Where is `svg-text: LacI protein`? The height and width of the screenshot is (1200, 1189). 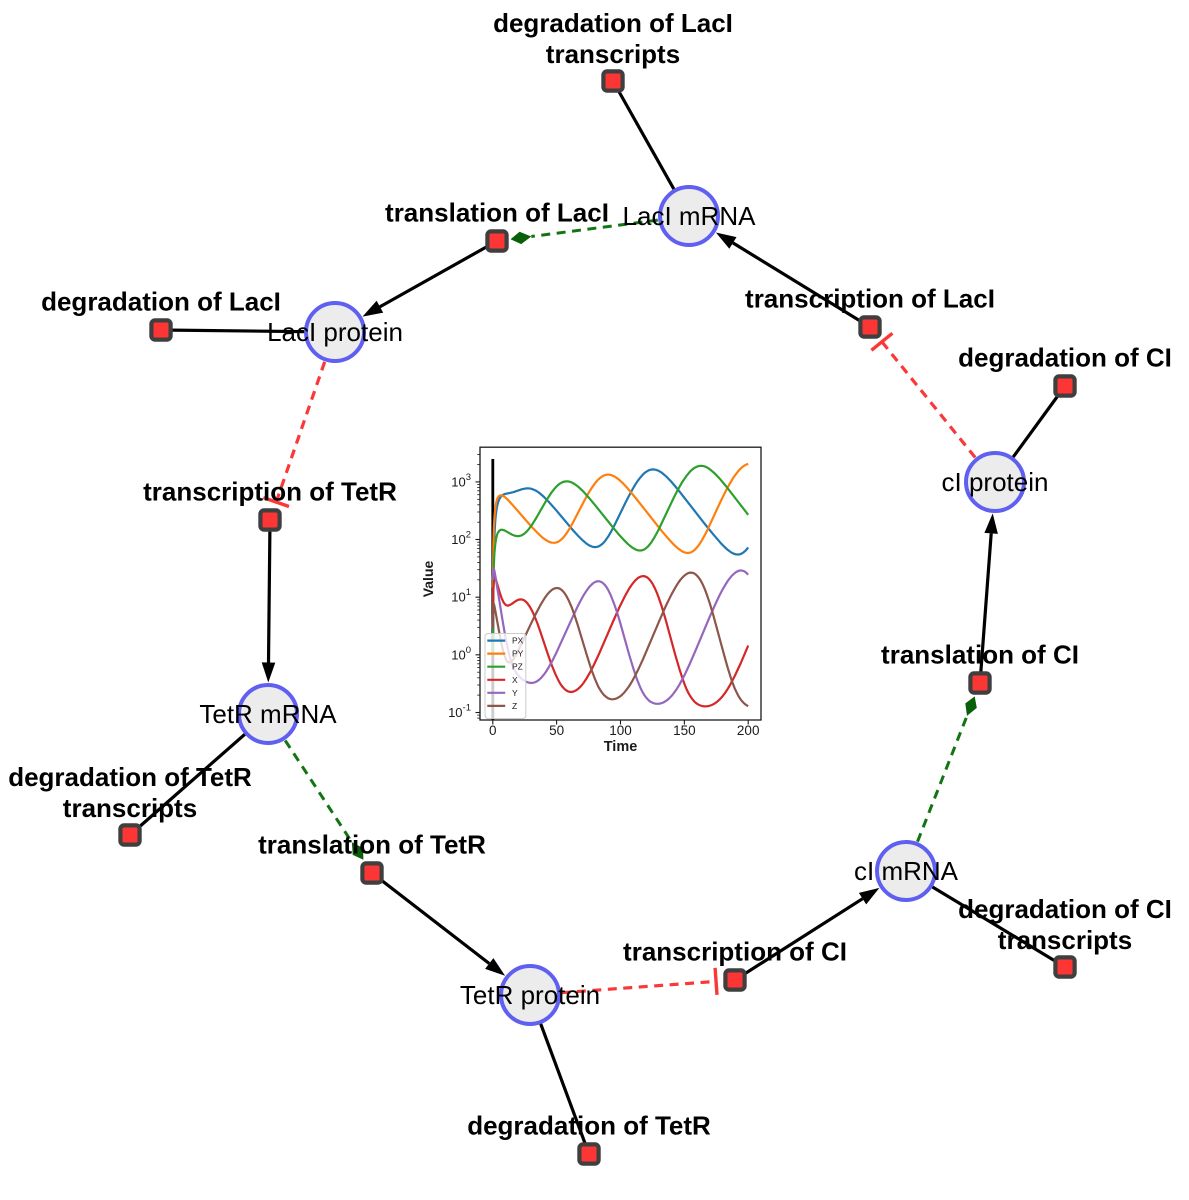 svg-text: LacI protein is located at coordinates (335, 332).